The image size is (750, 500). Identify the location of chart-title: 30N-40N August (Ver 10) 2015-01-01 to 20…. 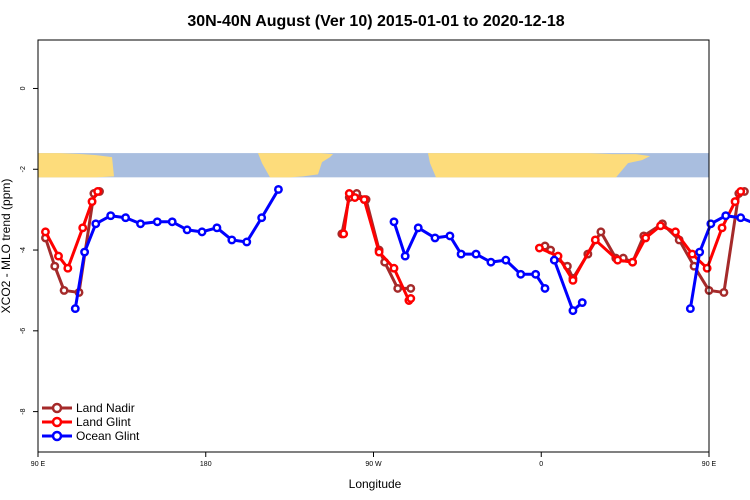
(375, 21).